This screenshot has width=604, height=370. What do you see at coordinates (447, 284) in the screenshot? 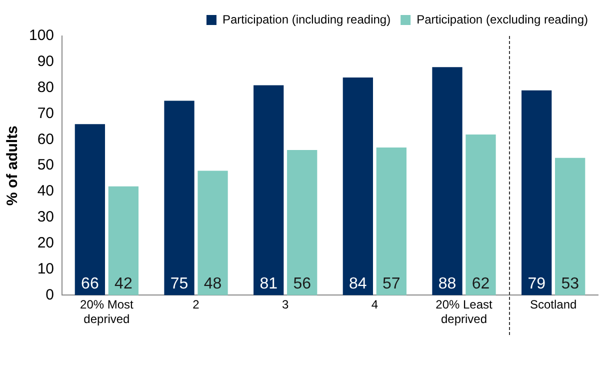
I see `data-label: 88` at bounding box center [447, 284].